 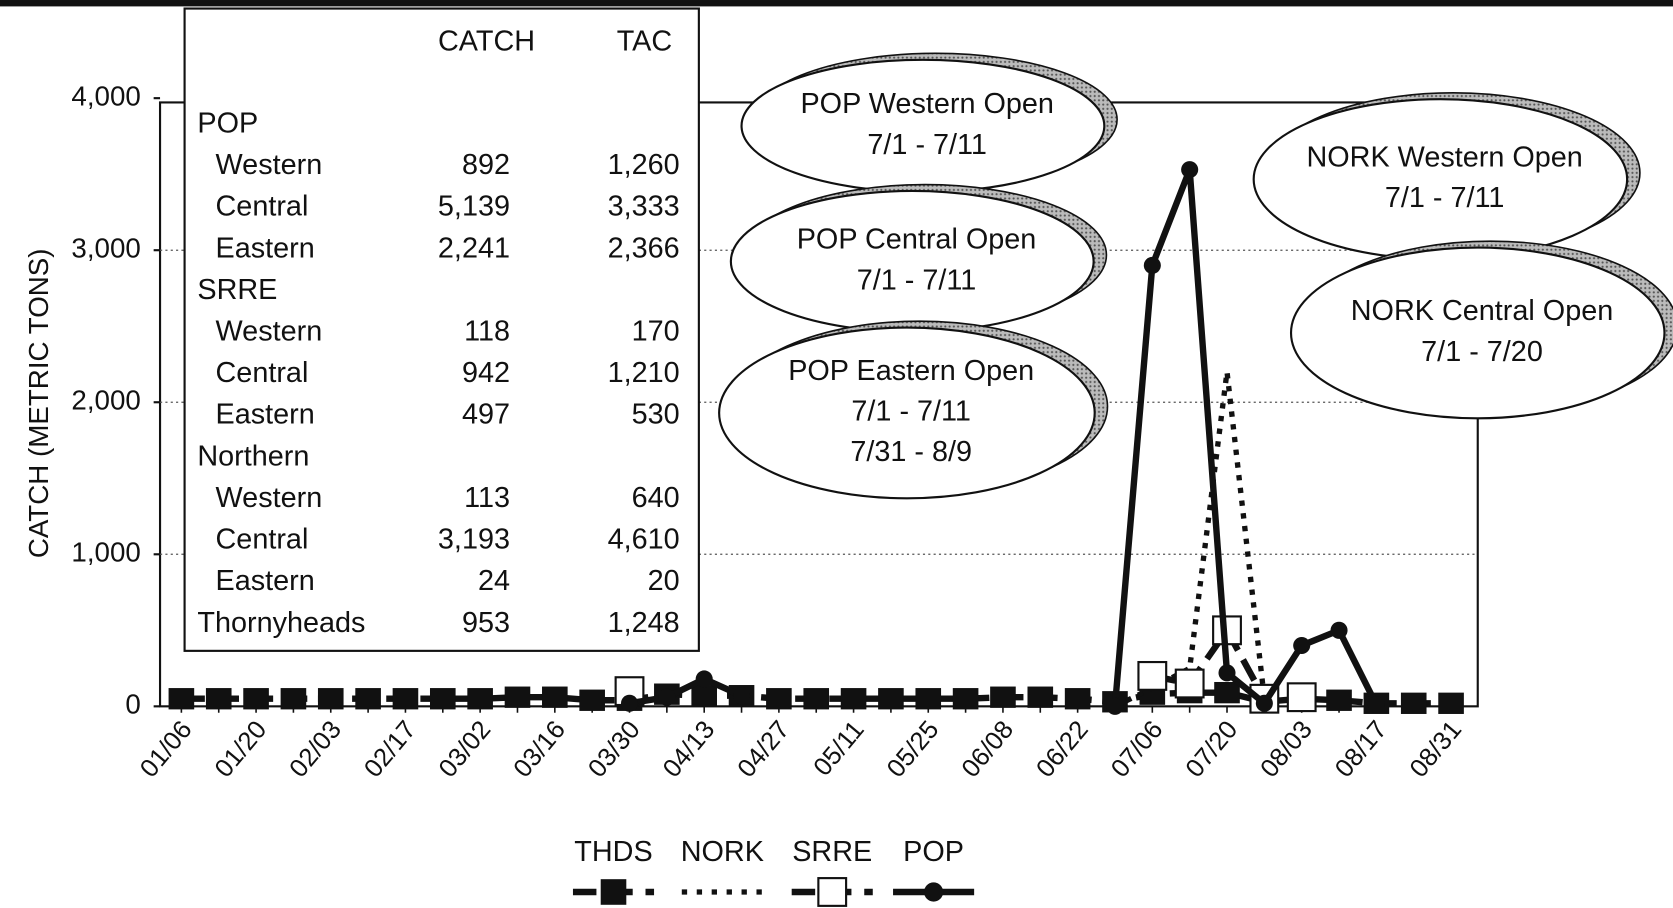 I want to click on callout-text: NORK Western Open, so click(x=1444, y=158).